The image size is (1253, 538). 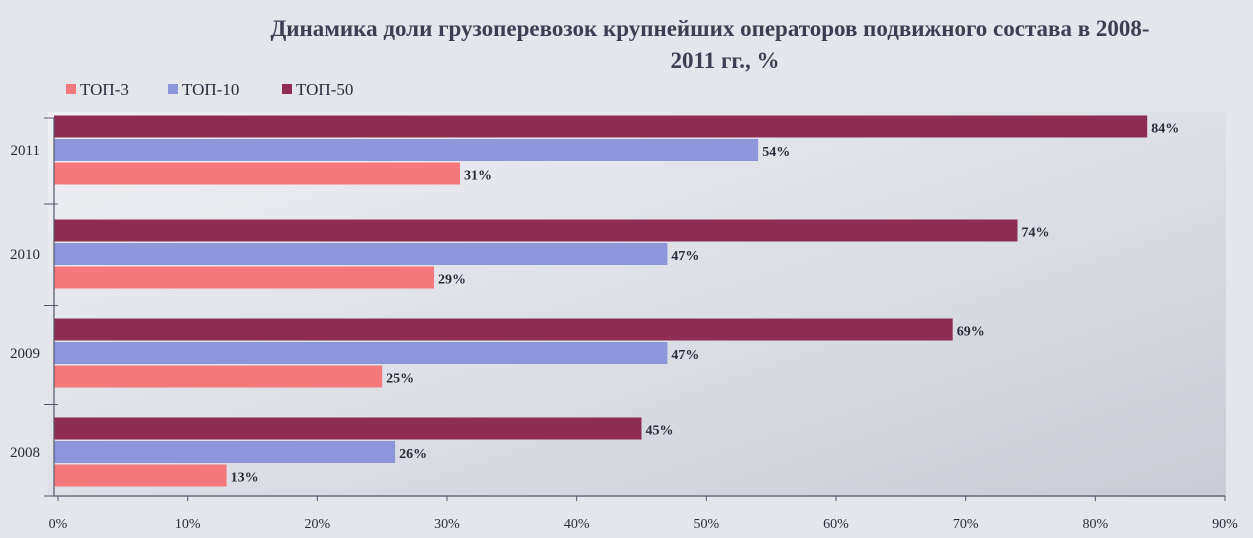 I want to click on bar-value-label: 29%, so click(x=452, y=280).